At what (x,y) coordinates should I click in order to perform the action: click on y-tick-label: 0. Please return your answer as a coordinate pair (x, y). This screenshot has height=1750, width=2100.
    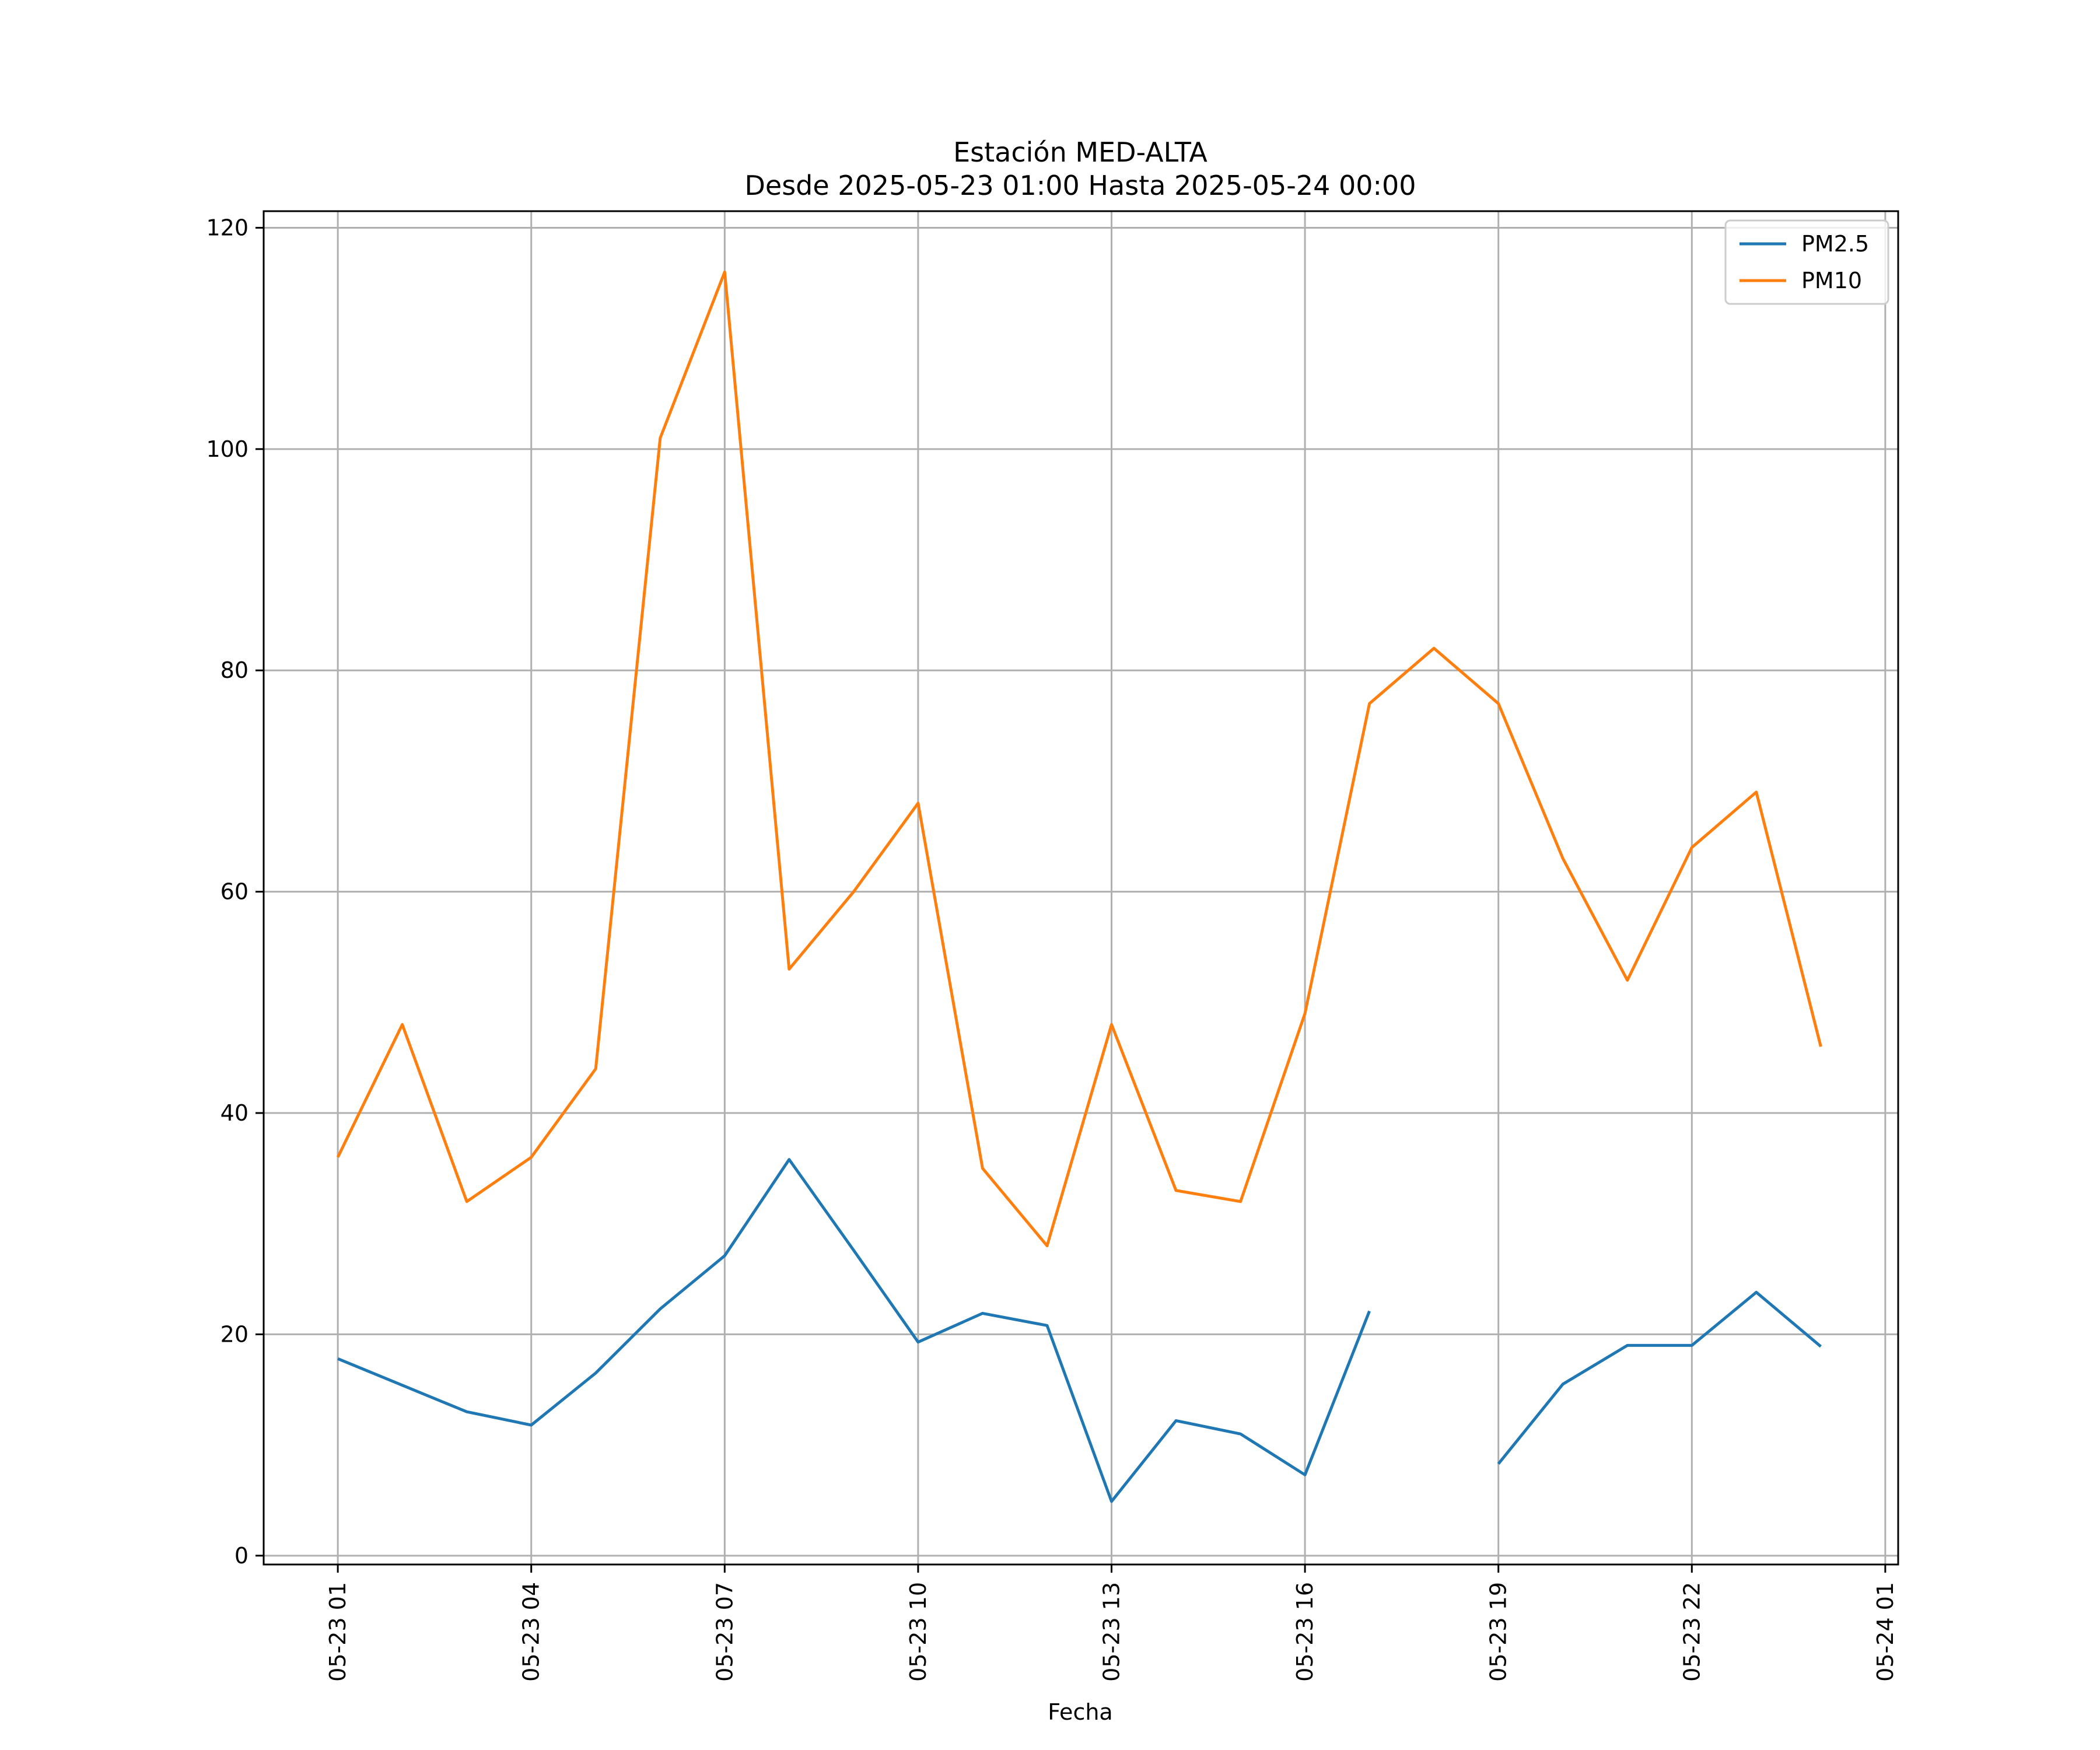
    Looking at the image, I should click on (242, 1556).